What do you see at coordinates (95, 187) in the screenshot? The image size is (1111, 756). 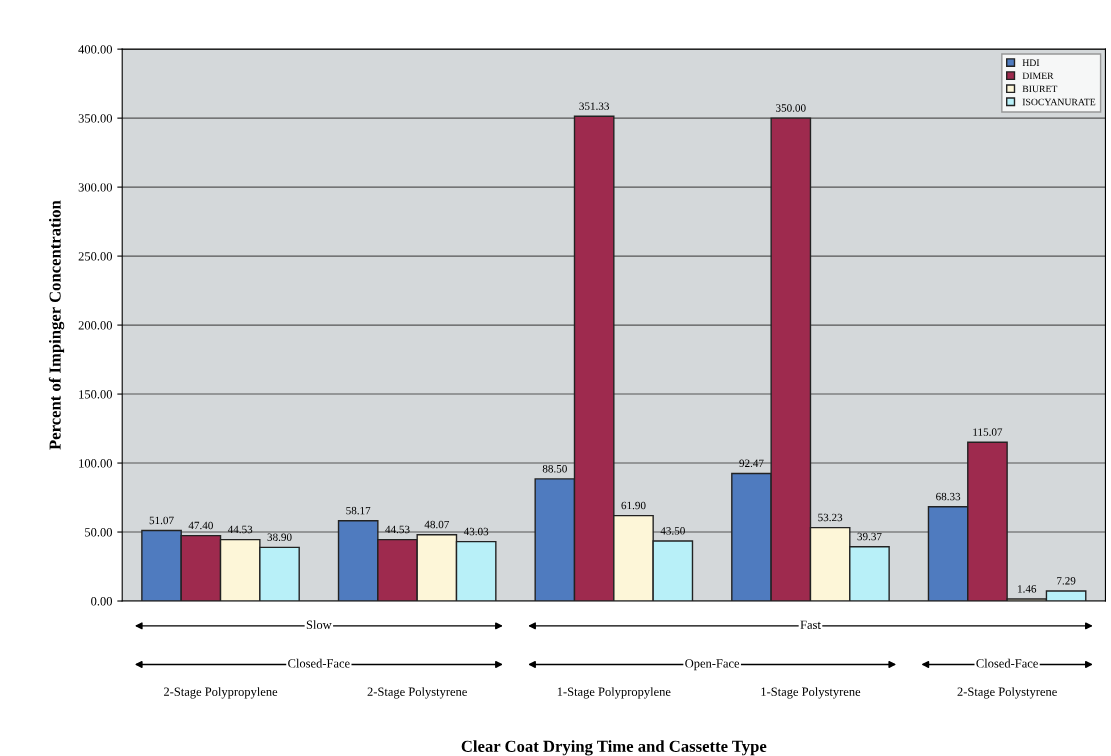 I see `y-tick-label: 300.00` at bounding box center [95, 187].